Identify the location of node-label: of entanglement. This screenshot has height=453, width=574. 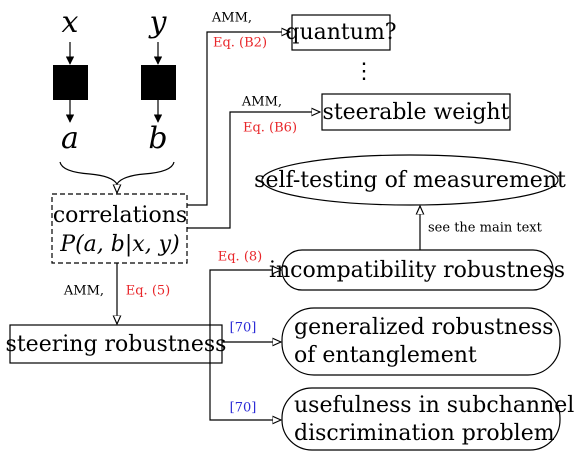
(385, 355).